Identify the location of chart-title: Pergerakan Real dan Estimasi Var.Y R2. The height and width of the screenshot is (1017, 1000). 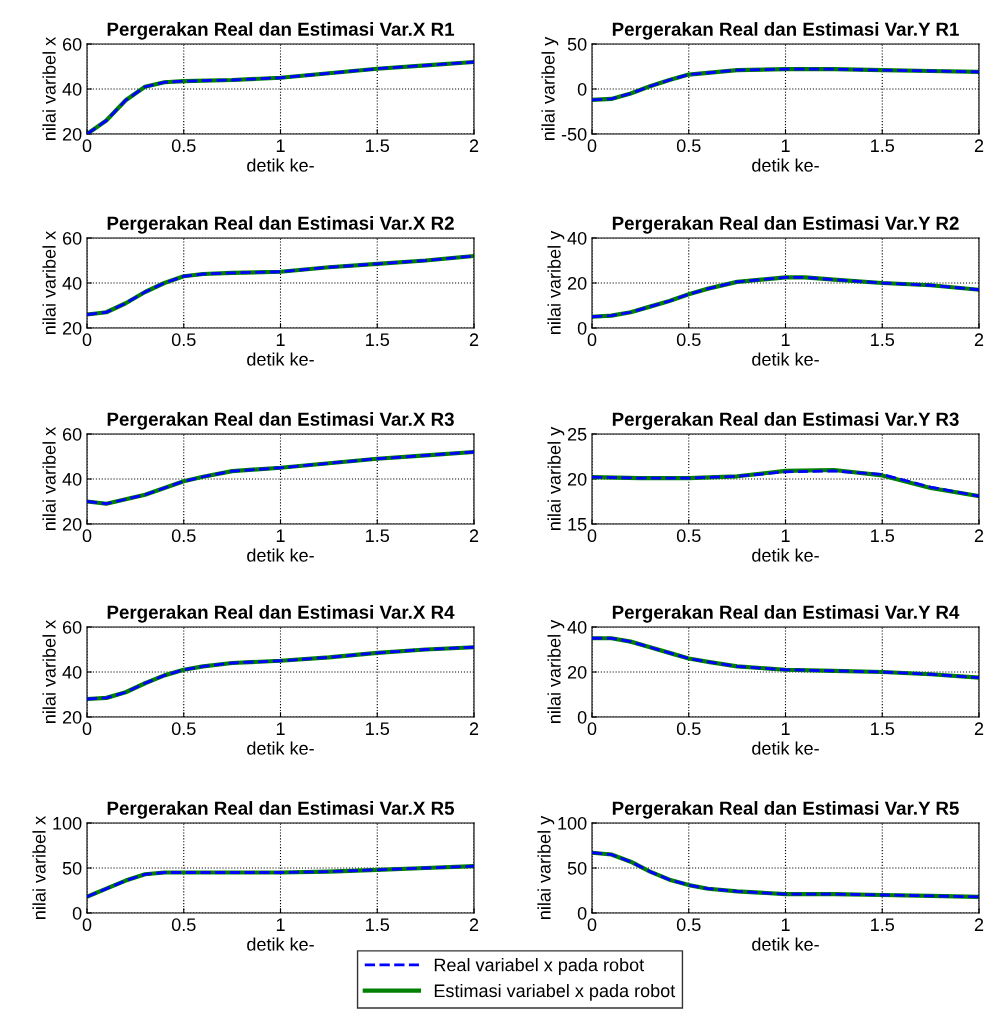
(785, 225).